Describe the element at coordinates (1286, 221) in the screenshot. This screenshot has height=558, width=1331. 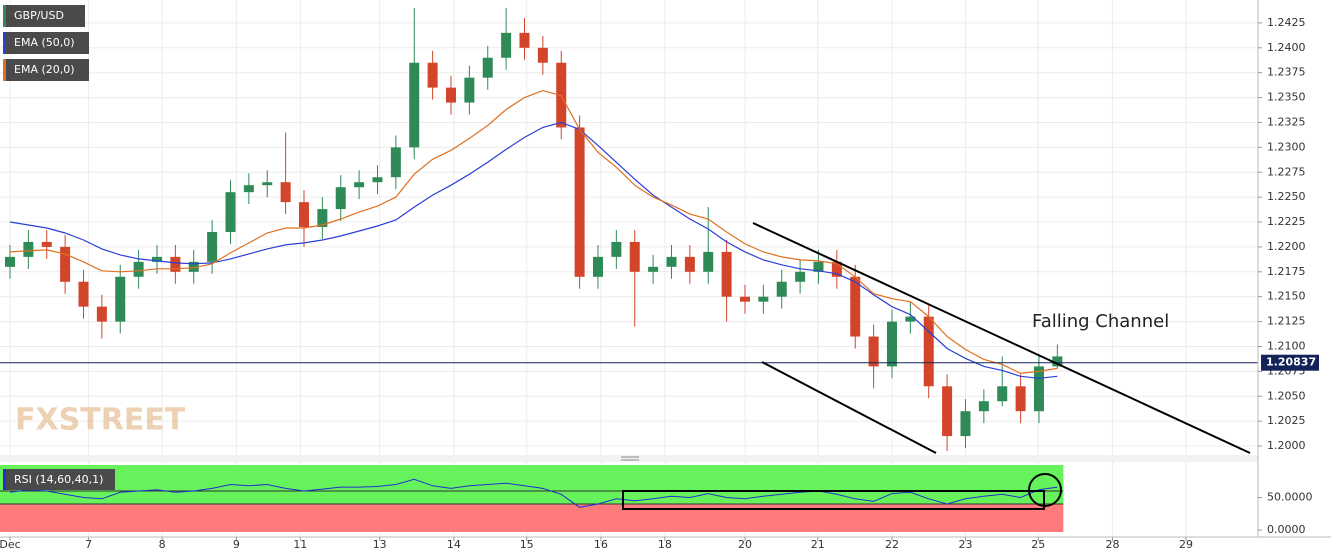
I see `y-tick-label: 1.2225` at that location.